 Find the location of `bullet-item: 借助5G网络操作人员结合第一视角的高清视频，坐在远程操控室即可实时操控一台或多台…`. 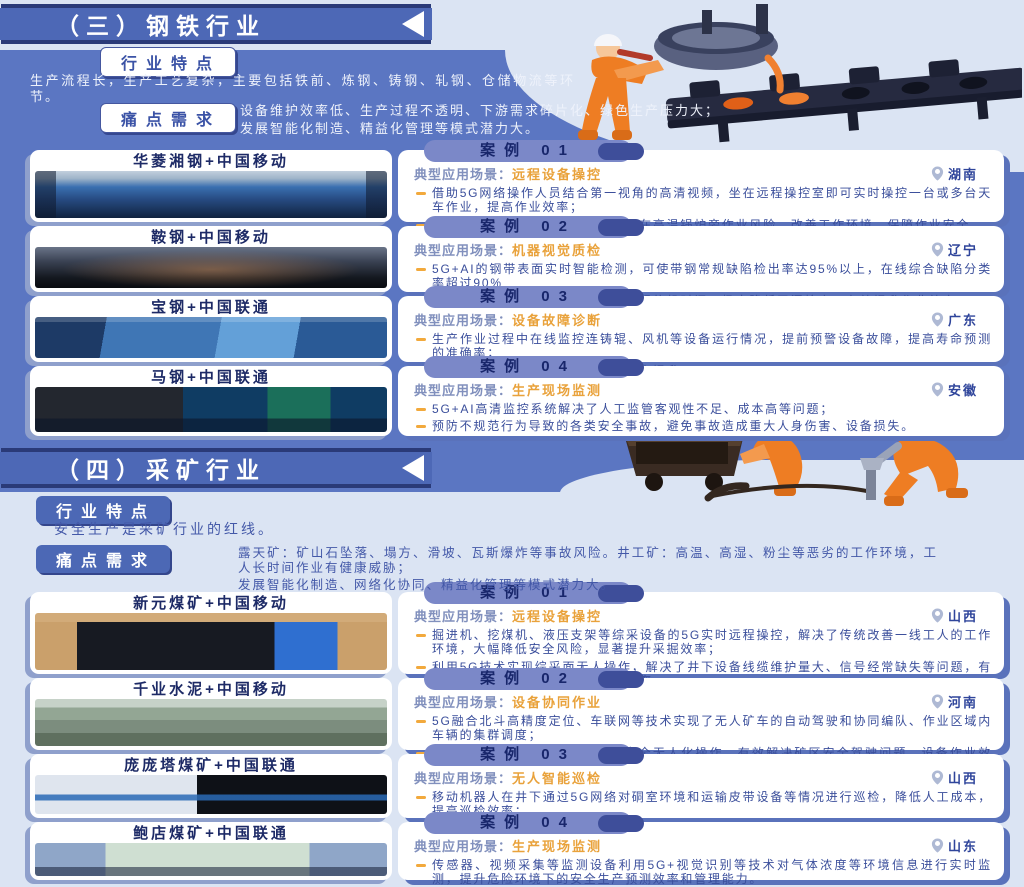

bullet-item: 借助5G网络操作人员结合第一视角的高清视频，坐在远程操控室即可实时操控一台或多台… is located at coordinates (704, 200).